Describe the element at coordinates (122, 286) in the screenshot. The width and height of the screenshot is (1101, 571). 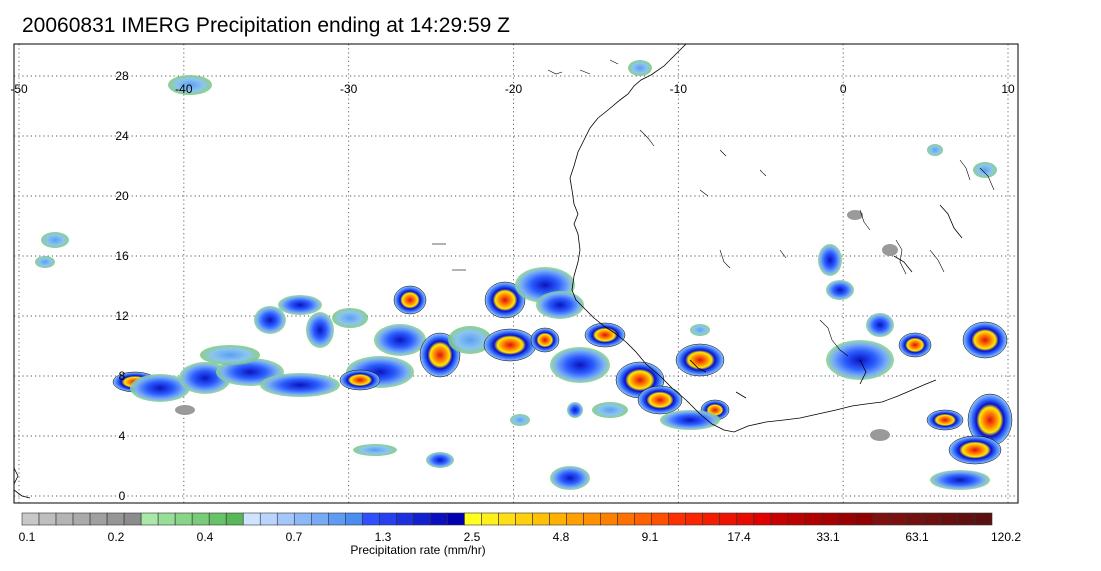
I see `latitude-labels: 0 4 8 12 16 20 24 28` at that location.